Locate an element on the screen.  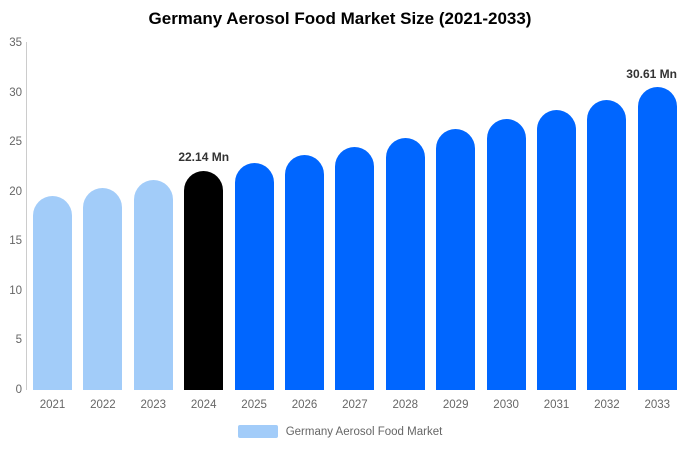
x-tick-label: 2025 is located at coordinates (254, 405).